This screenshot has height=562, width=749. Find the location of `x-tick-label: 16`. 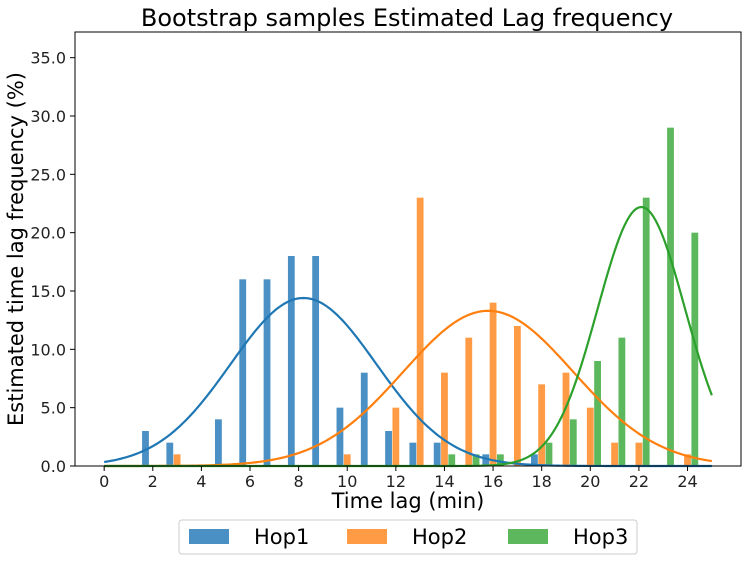

x-tick-label: 16 is located at coordinates (493, 481).